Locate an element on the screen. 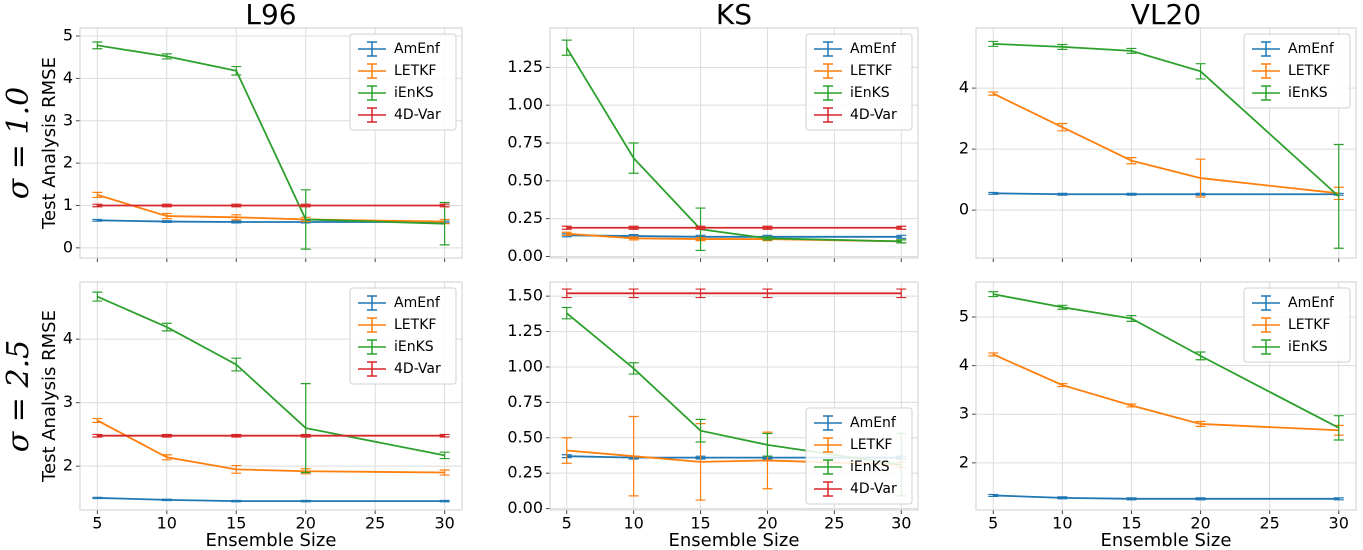 The image size is (1363, 550). y-axis-label: Test Analysis RMSE is located at coordinates (49, 396).